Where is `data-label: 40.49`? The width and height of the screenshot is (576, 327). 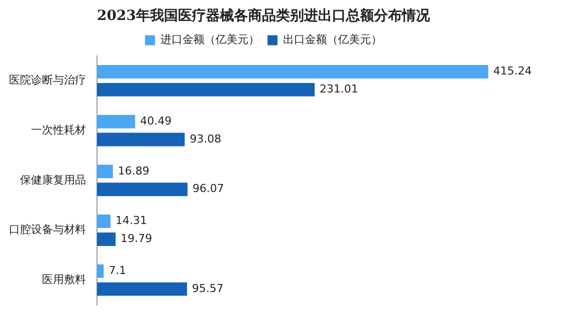 data-label: 40.49 is located at coordinates (156, 121).